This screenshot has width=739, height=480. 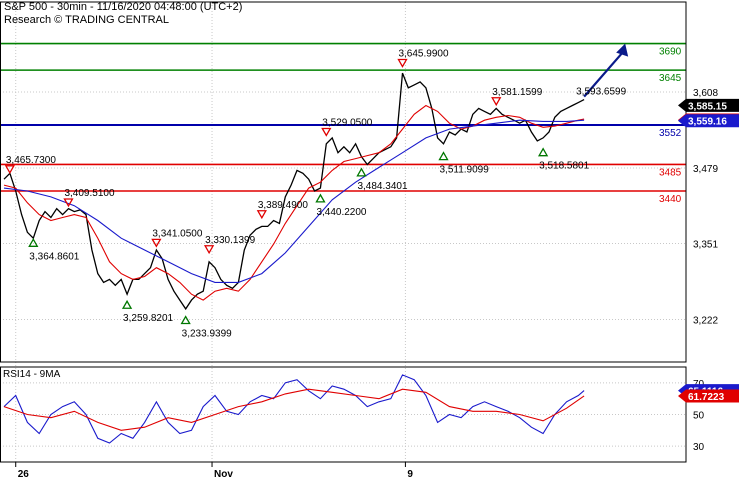 I want to click on price-tick-label: 3,351, so click(x=705, y=244).